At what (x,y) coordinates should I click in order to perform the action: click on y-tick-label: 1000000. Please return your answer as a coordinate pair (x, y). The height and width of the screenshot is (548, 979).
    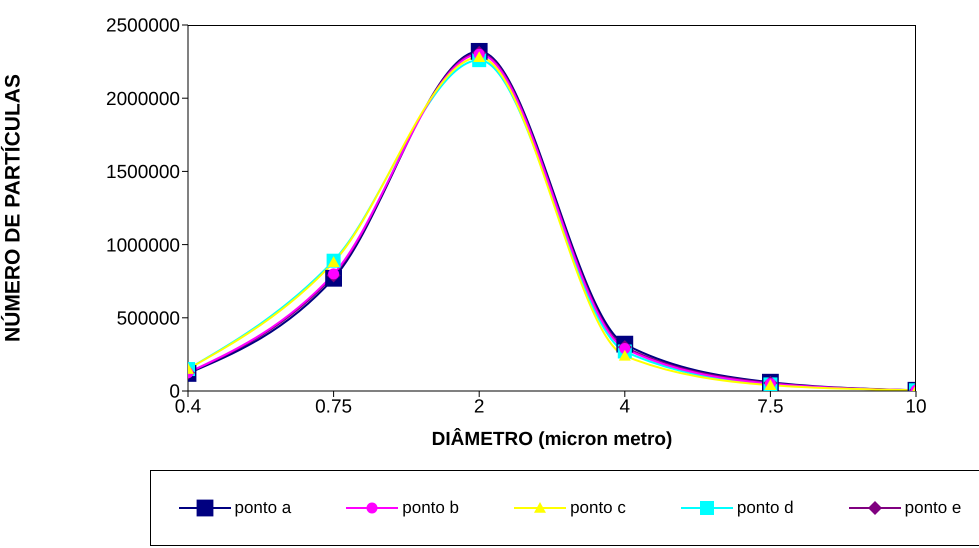
    Looking at the image, I should click on (143, 245).